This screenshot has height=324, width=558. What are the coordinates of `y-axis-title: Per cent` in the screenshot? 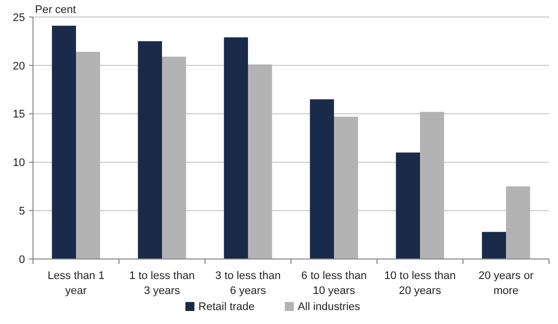 It's located at (55, 10).